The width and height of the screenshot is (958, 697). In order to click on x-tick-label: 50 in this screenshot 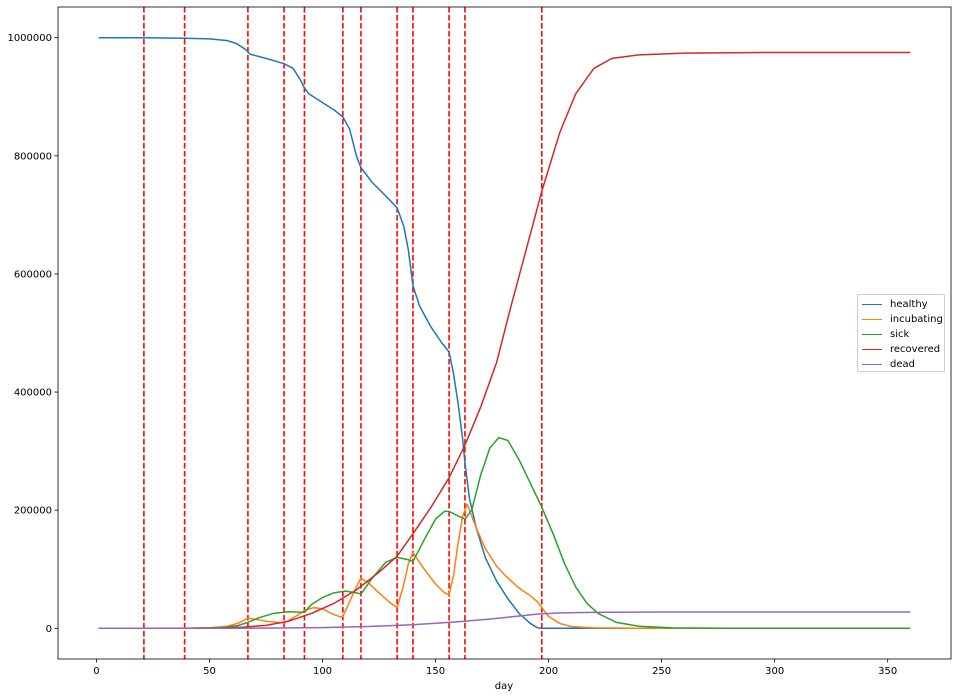, I will do `click(209, 671)`.